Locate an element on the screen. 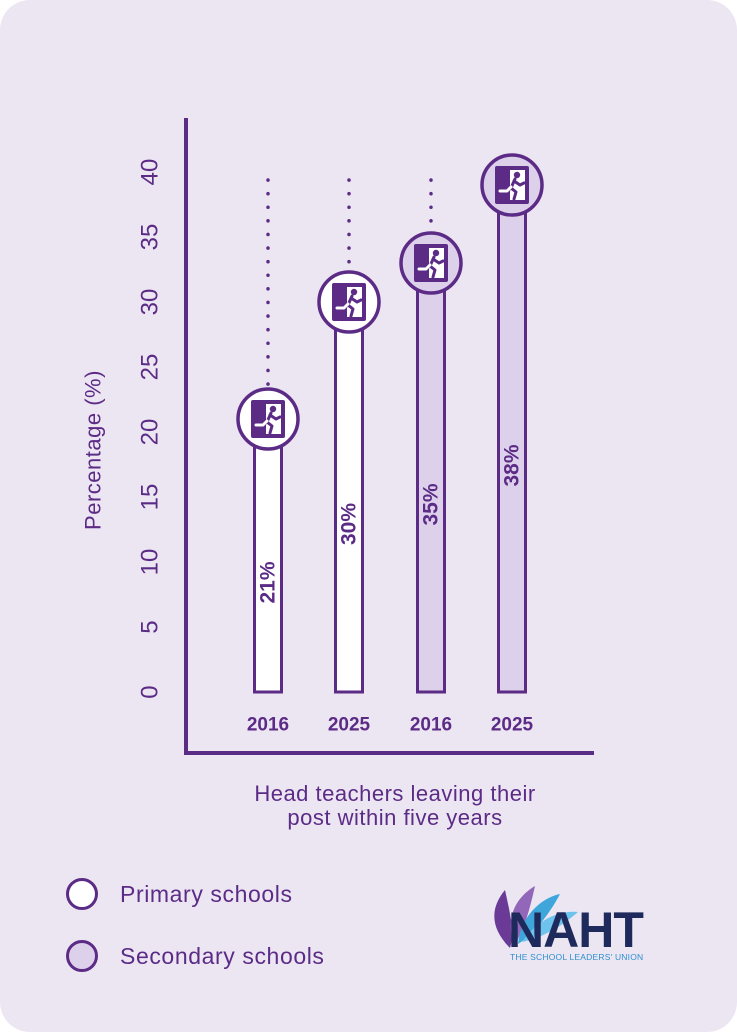 Image resolution: width=737 pixels, height=1032 pixels. y-tick-label: 35 is located at coordinates (150, 237).